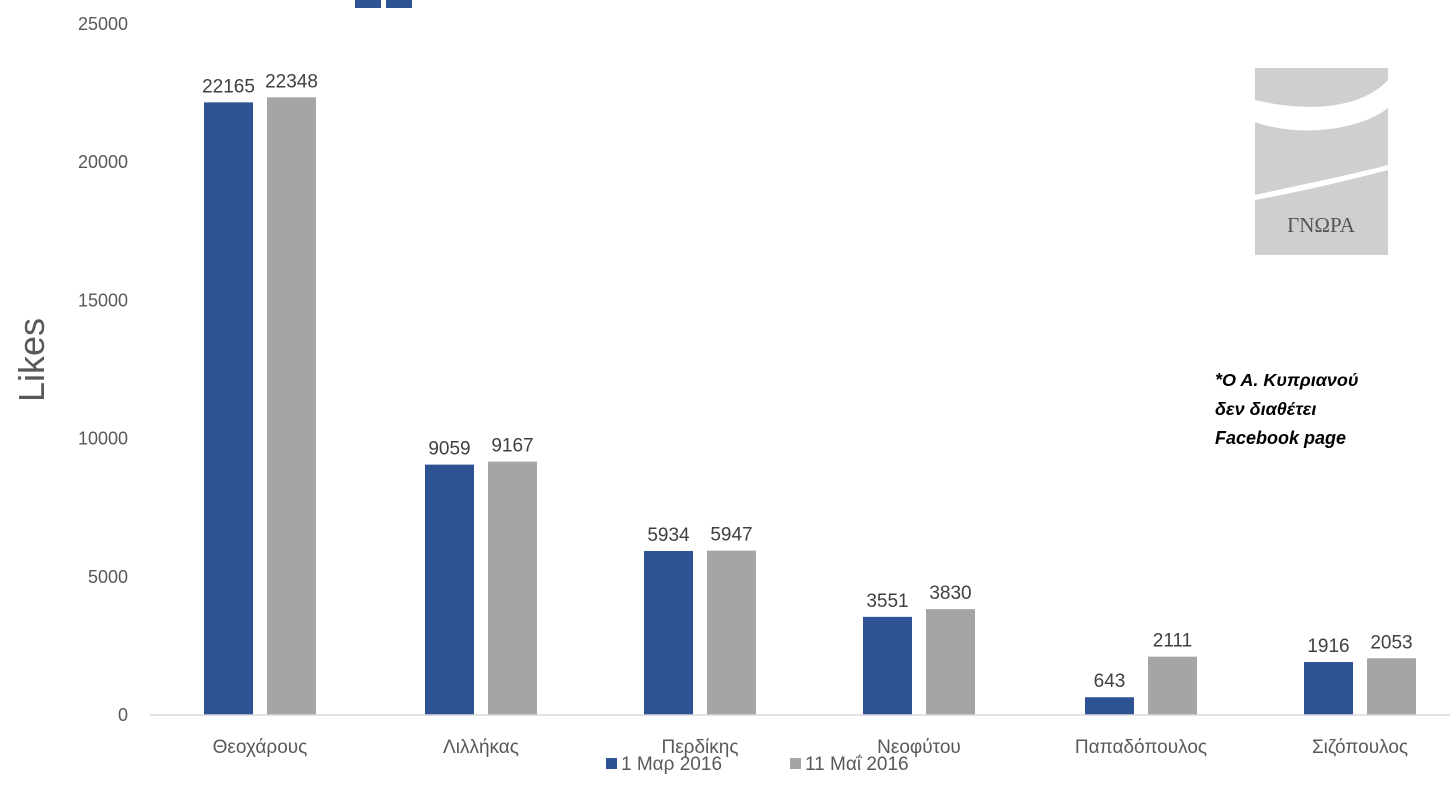  What do you see at coordinates (731, 535) in the screenshot?
I see `data-label-series-2: 5947` at bounding box center [731, 535].